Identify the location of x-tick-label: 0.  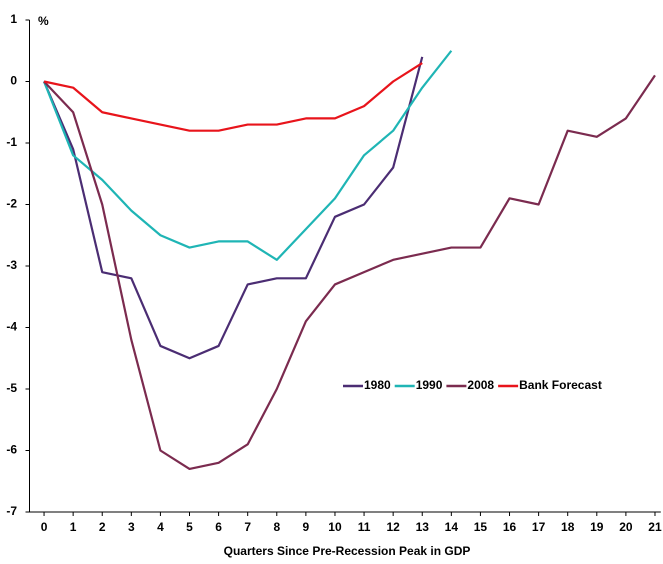
(44, 527).